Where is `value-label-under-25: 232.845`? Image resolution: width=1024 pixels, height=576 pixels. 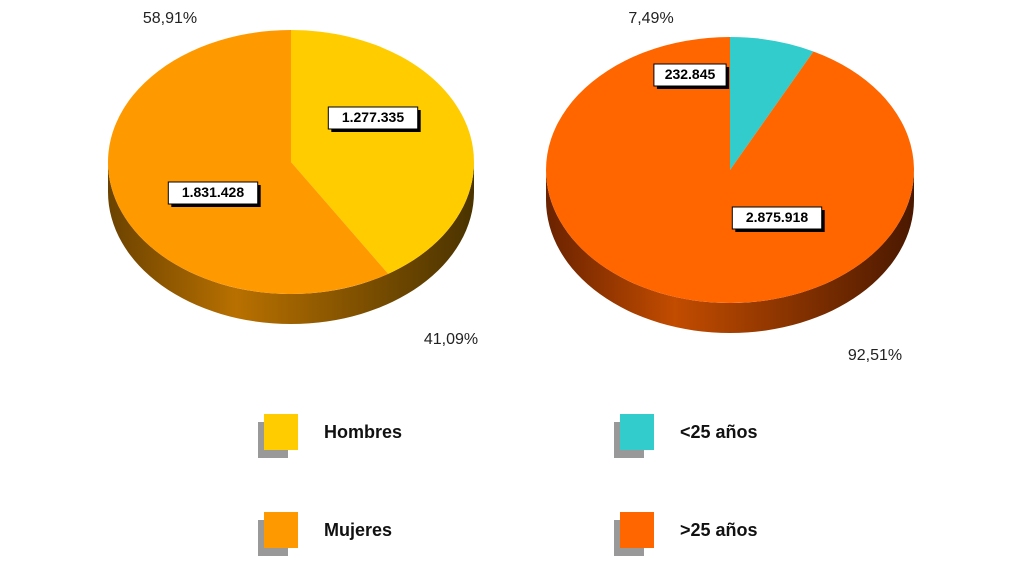 value-label-under-25: 232.845 is located at coordinates (691, 76).